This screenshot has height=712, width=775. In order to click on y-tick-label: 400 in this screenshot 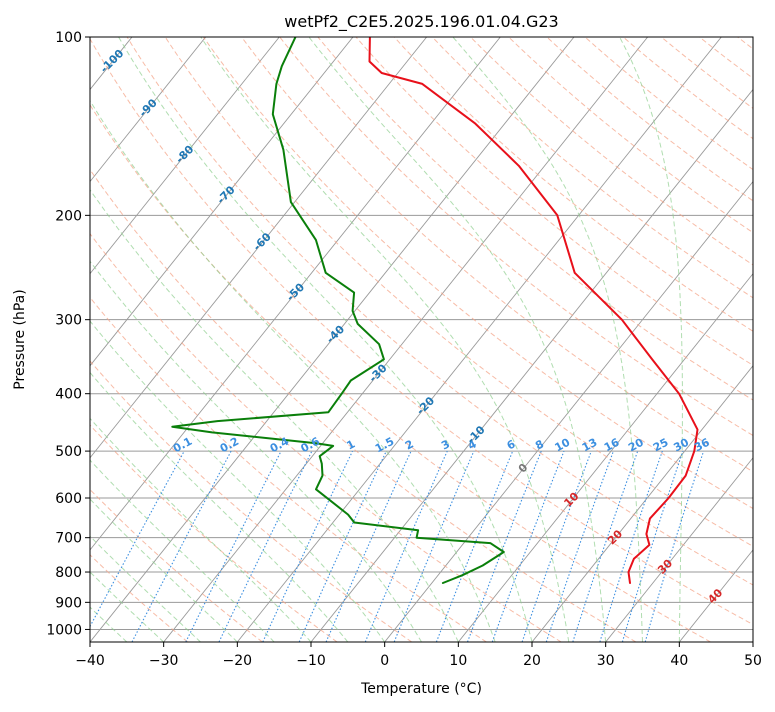, I will do `click(68, 395)`.